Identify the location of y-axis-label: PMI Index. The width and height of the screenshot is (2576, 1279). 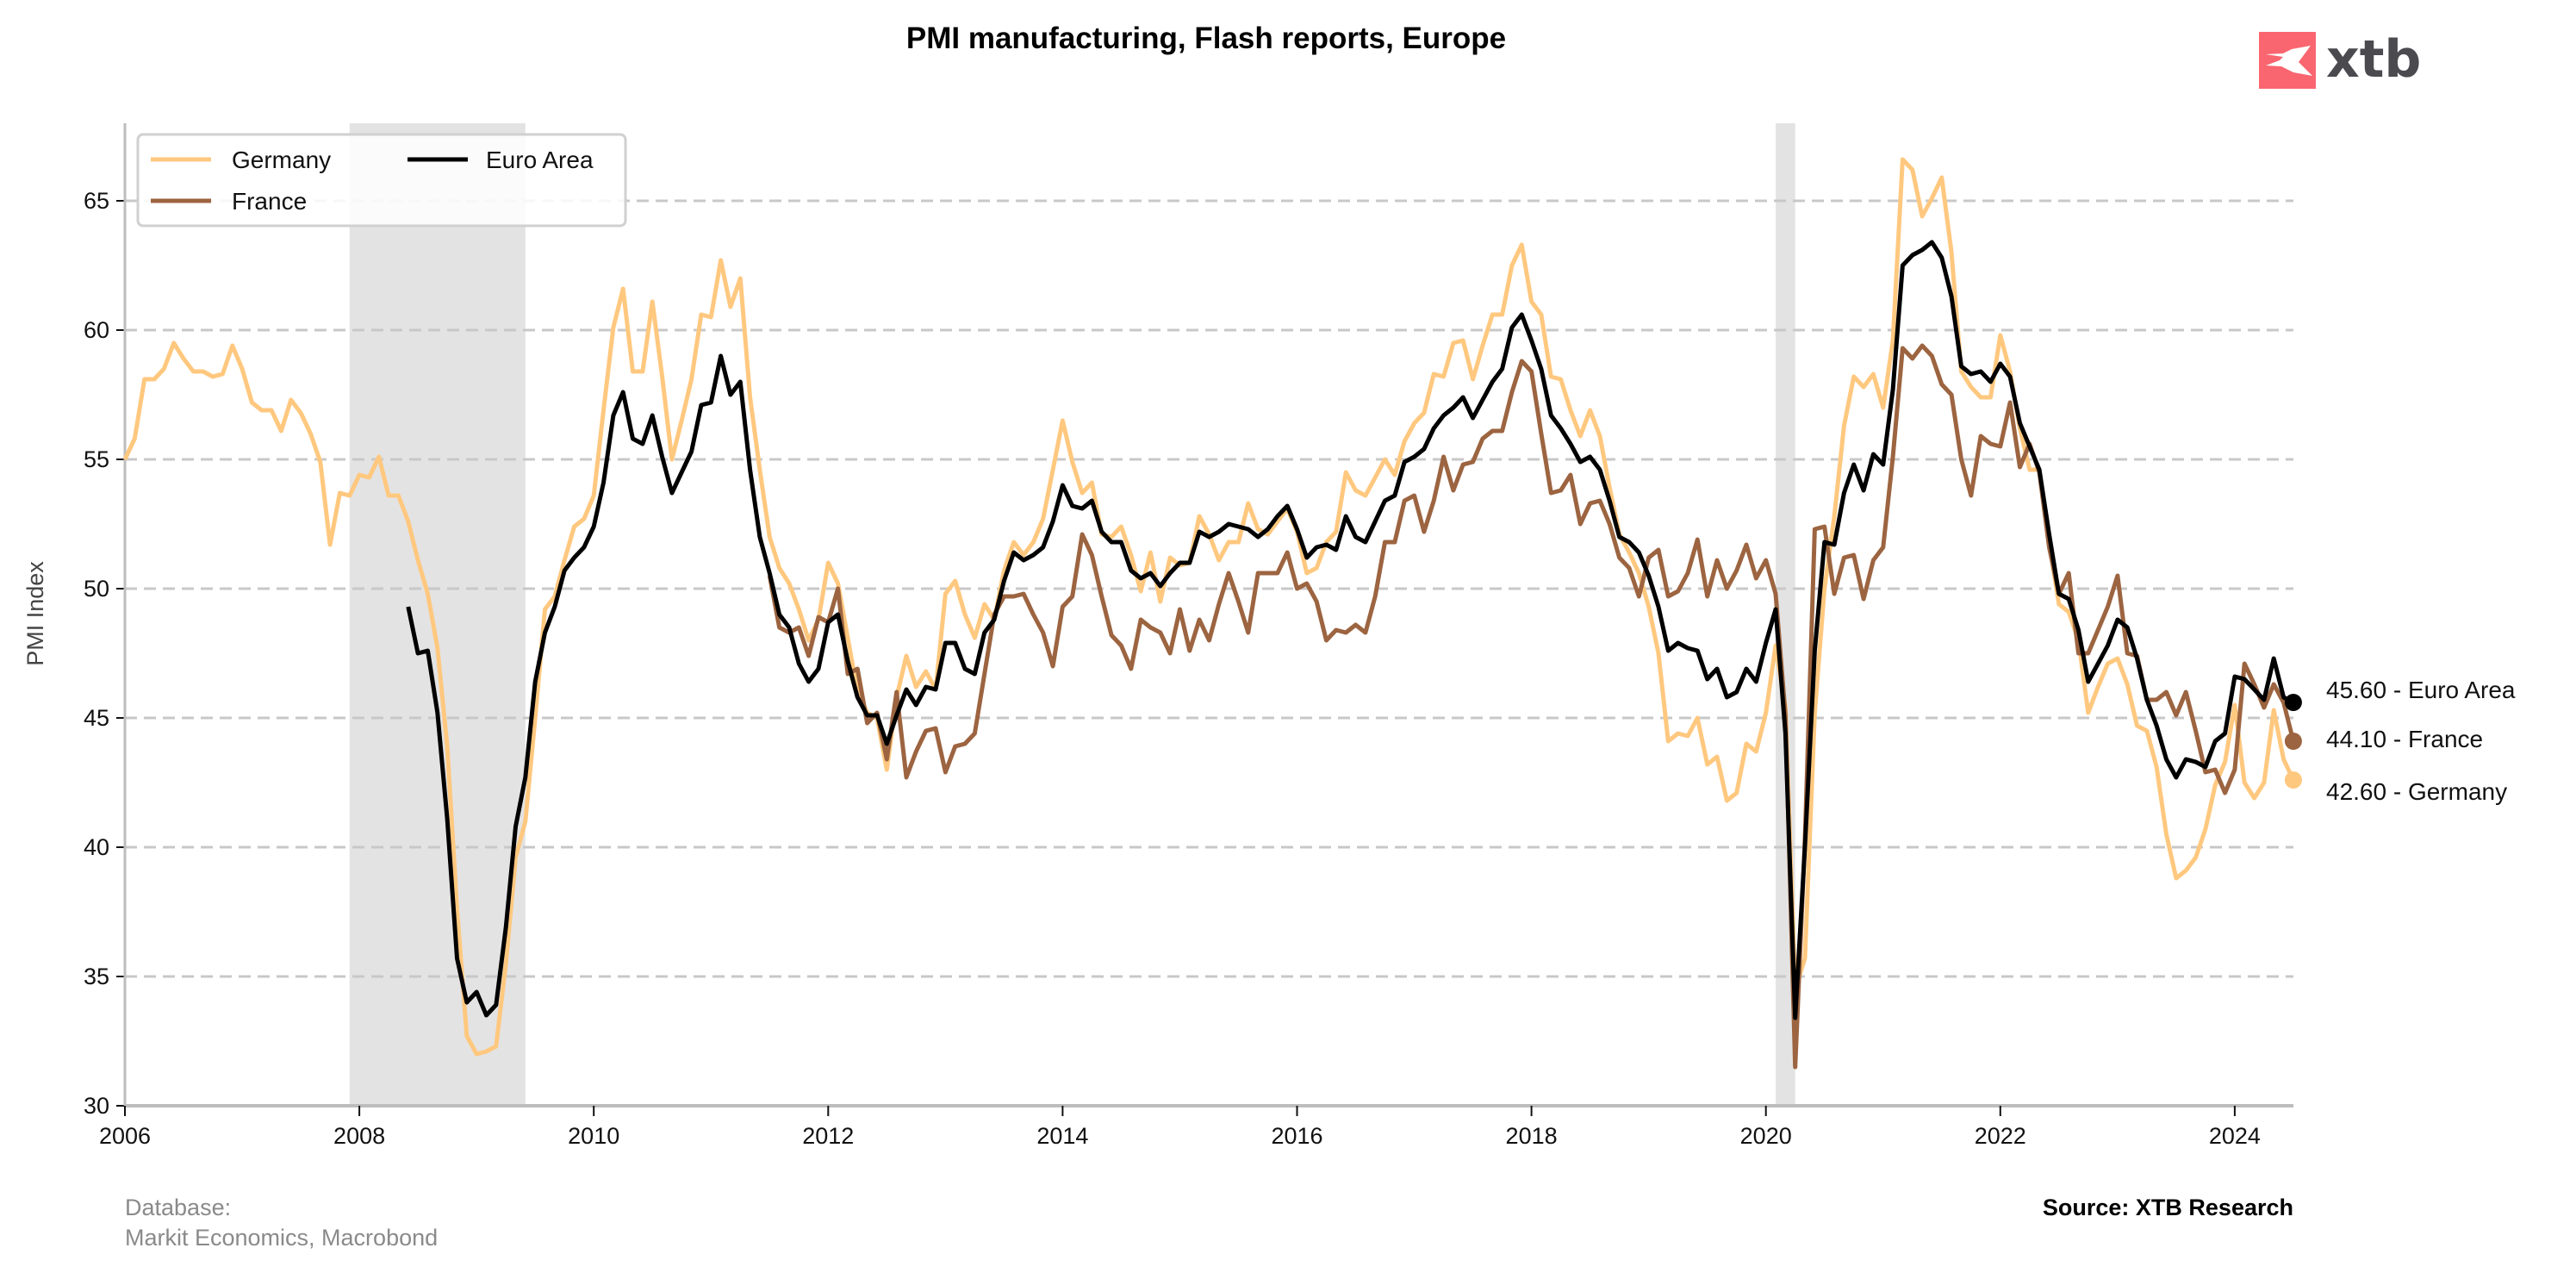
(35, 613).